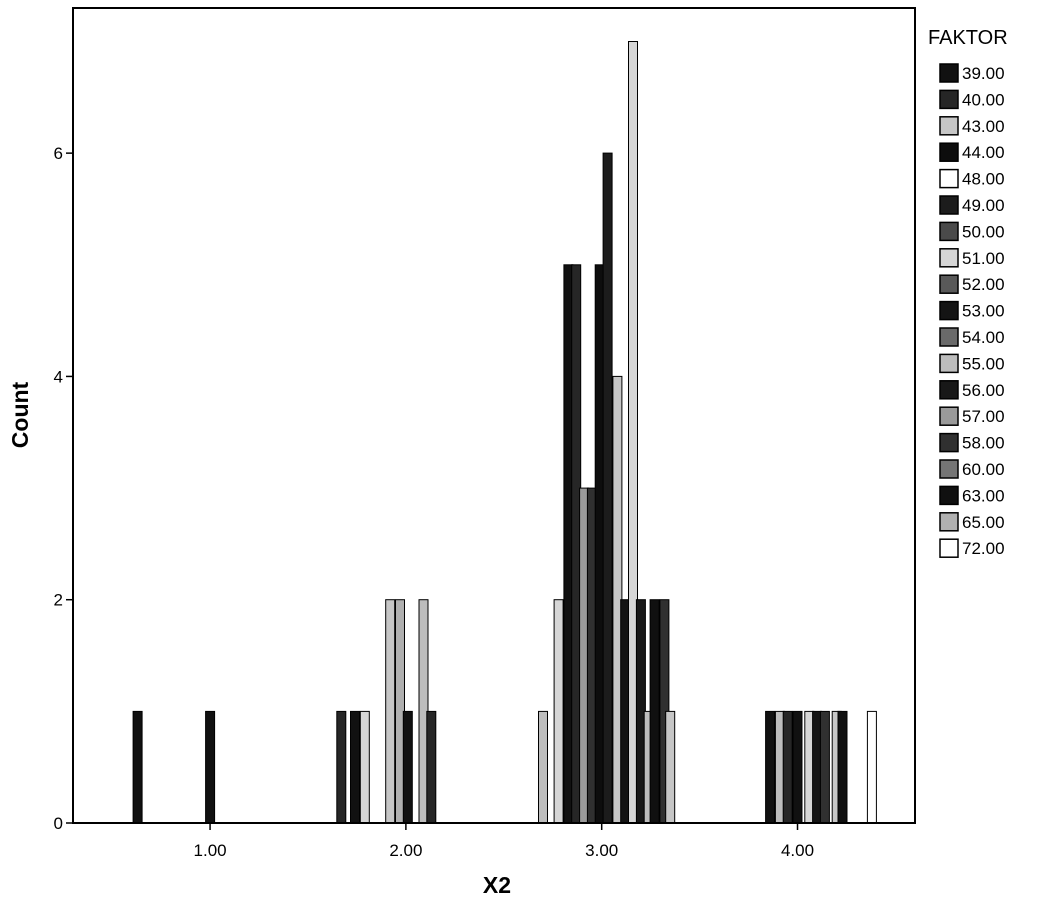 Image resolution: width=1040 pixels, height=907 pixels. Describe the element at coordinates (983, 311) in the screenshot. I see `legend-label: 53.00` at that location.